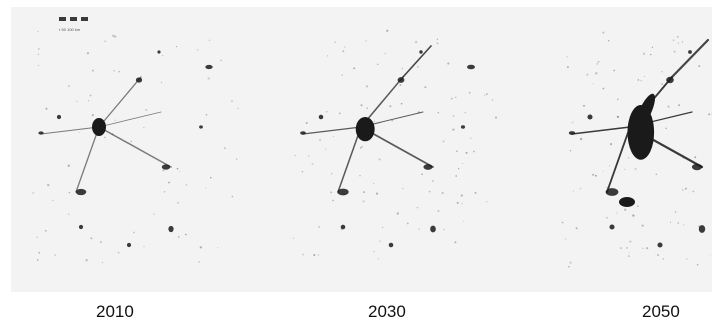 This screenshot has height=322, width=724. What do you see at coordinates (661, 312) in the screenshot?
I see `year-label-2050: 2050` at bounding box center [661, 312].